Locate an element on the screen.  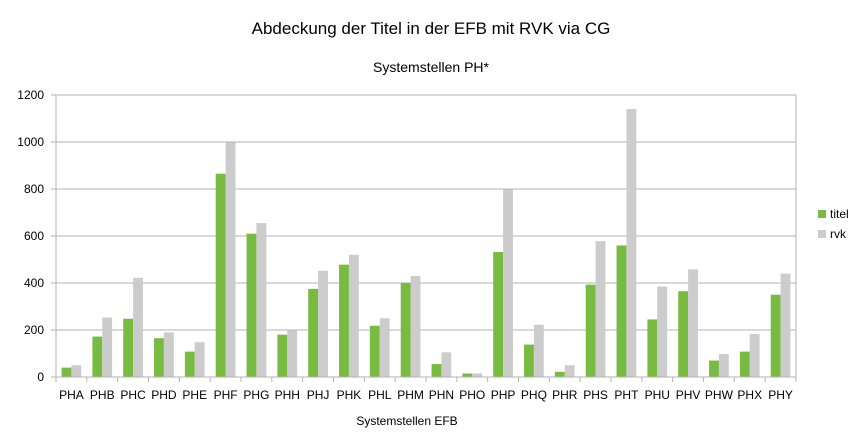
bar-titel-pho is located at coordinates (467, 375).